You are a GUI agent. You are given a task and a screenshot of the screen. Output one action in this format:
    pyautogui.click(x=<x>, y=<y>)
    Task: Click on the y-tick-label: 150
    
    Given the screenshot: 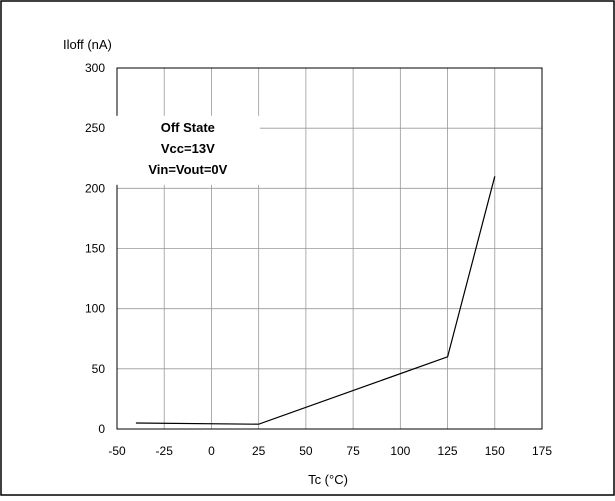 What is the action you would take?
    pyautogui.click(x=95, y=249)
    